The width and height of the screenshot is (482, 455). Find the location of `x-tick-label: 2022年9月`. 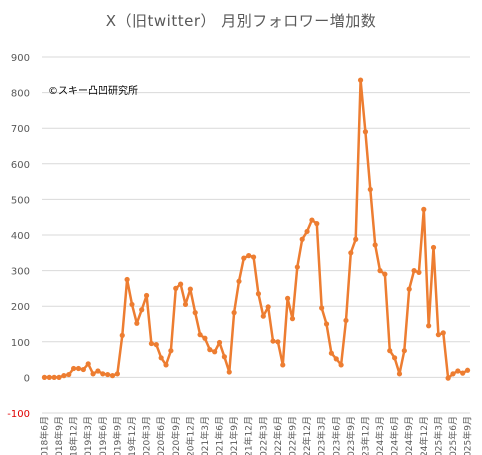

x-tick-label: 2022年9月 is located at coordinates (292, 435).